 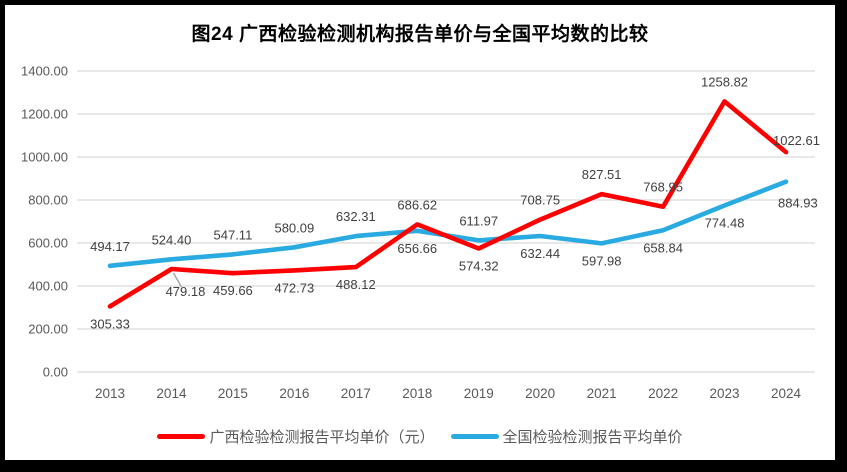 I want to click on guangxi-data-label: 488.12, so click(x=356, y=284).